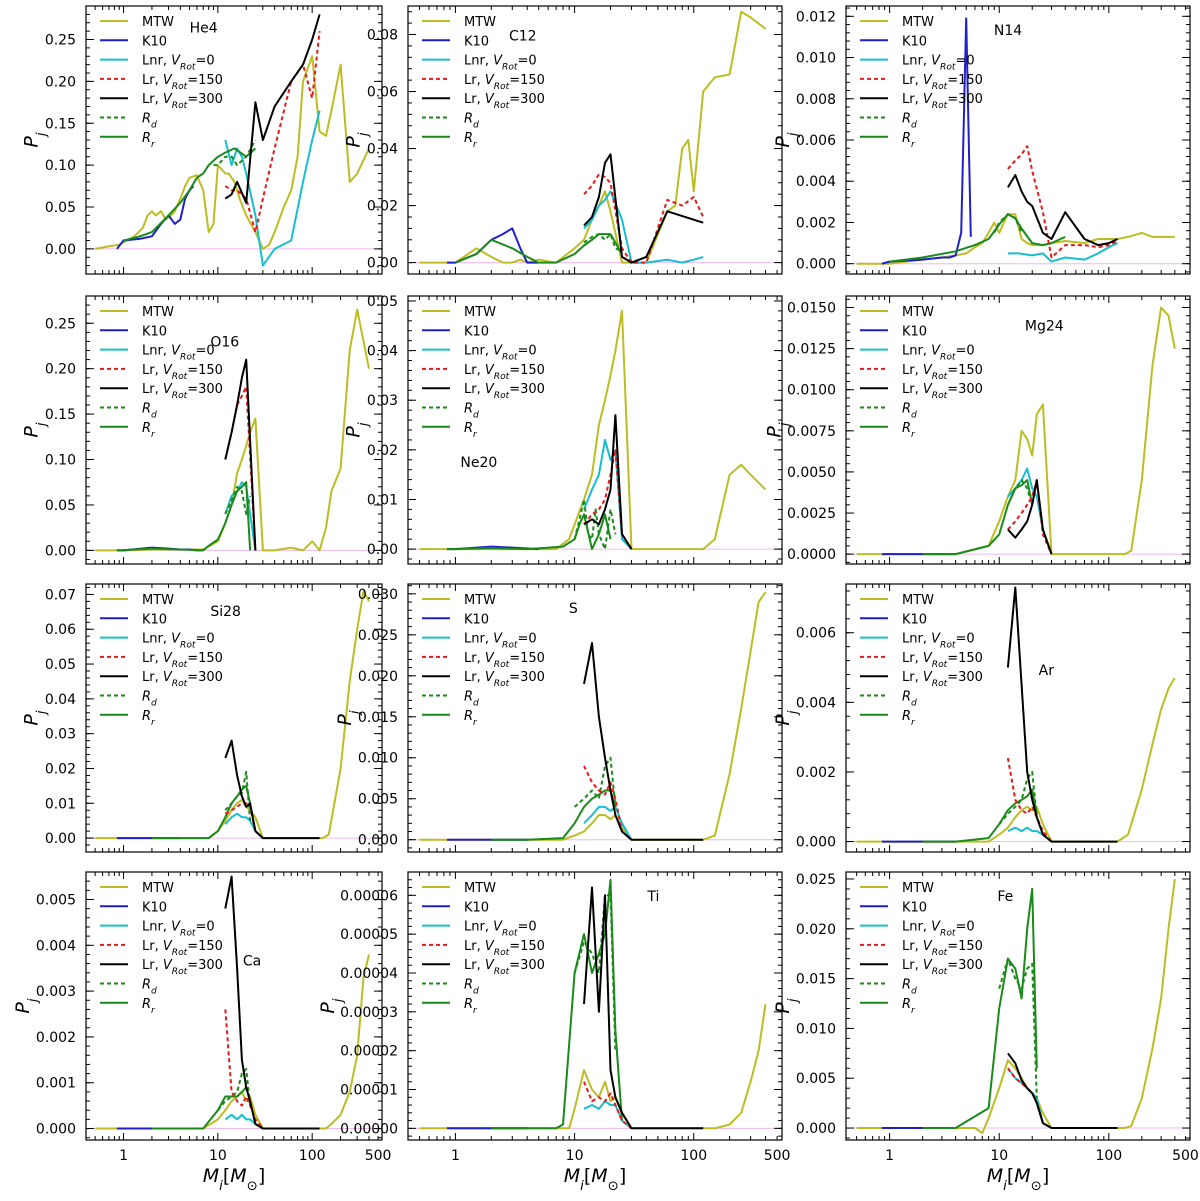 Image resolution: width=1200 pixels, height=1201 pixels. I want to click on y-tick-label: 0.012, so click(816, 17).